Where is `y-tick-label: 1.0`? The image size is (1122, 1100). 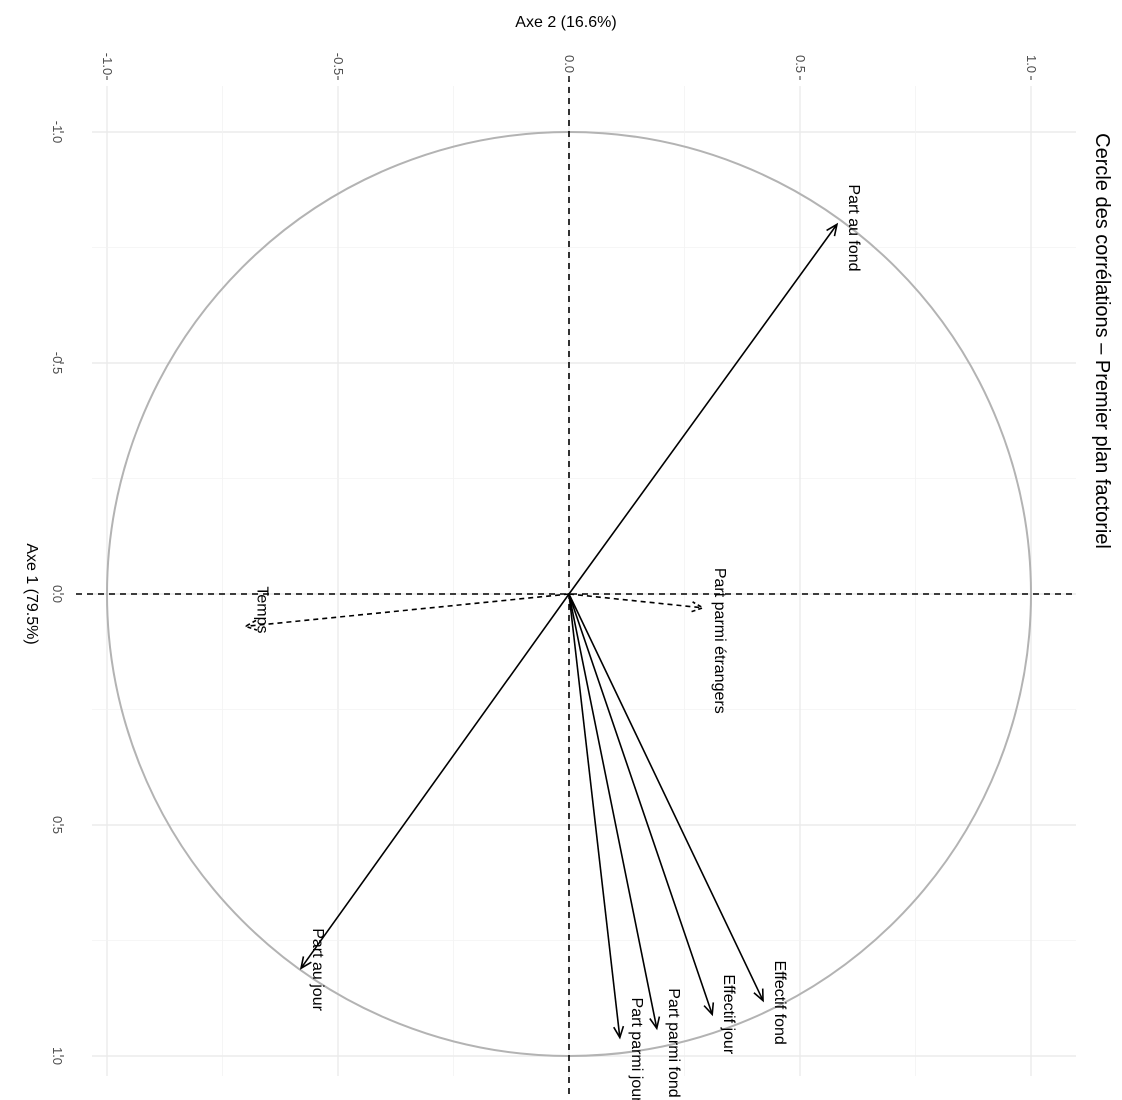
y-tick-label: 1.0 is located at coordinates (1031, 64).